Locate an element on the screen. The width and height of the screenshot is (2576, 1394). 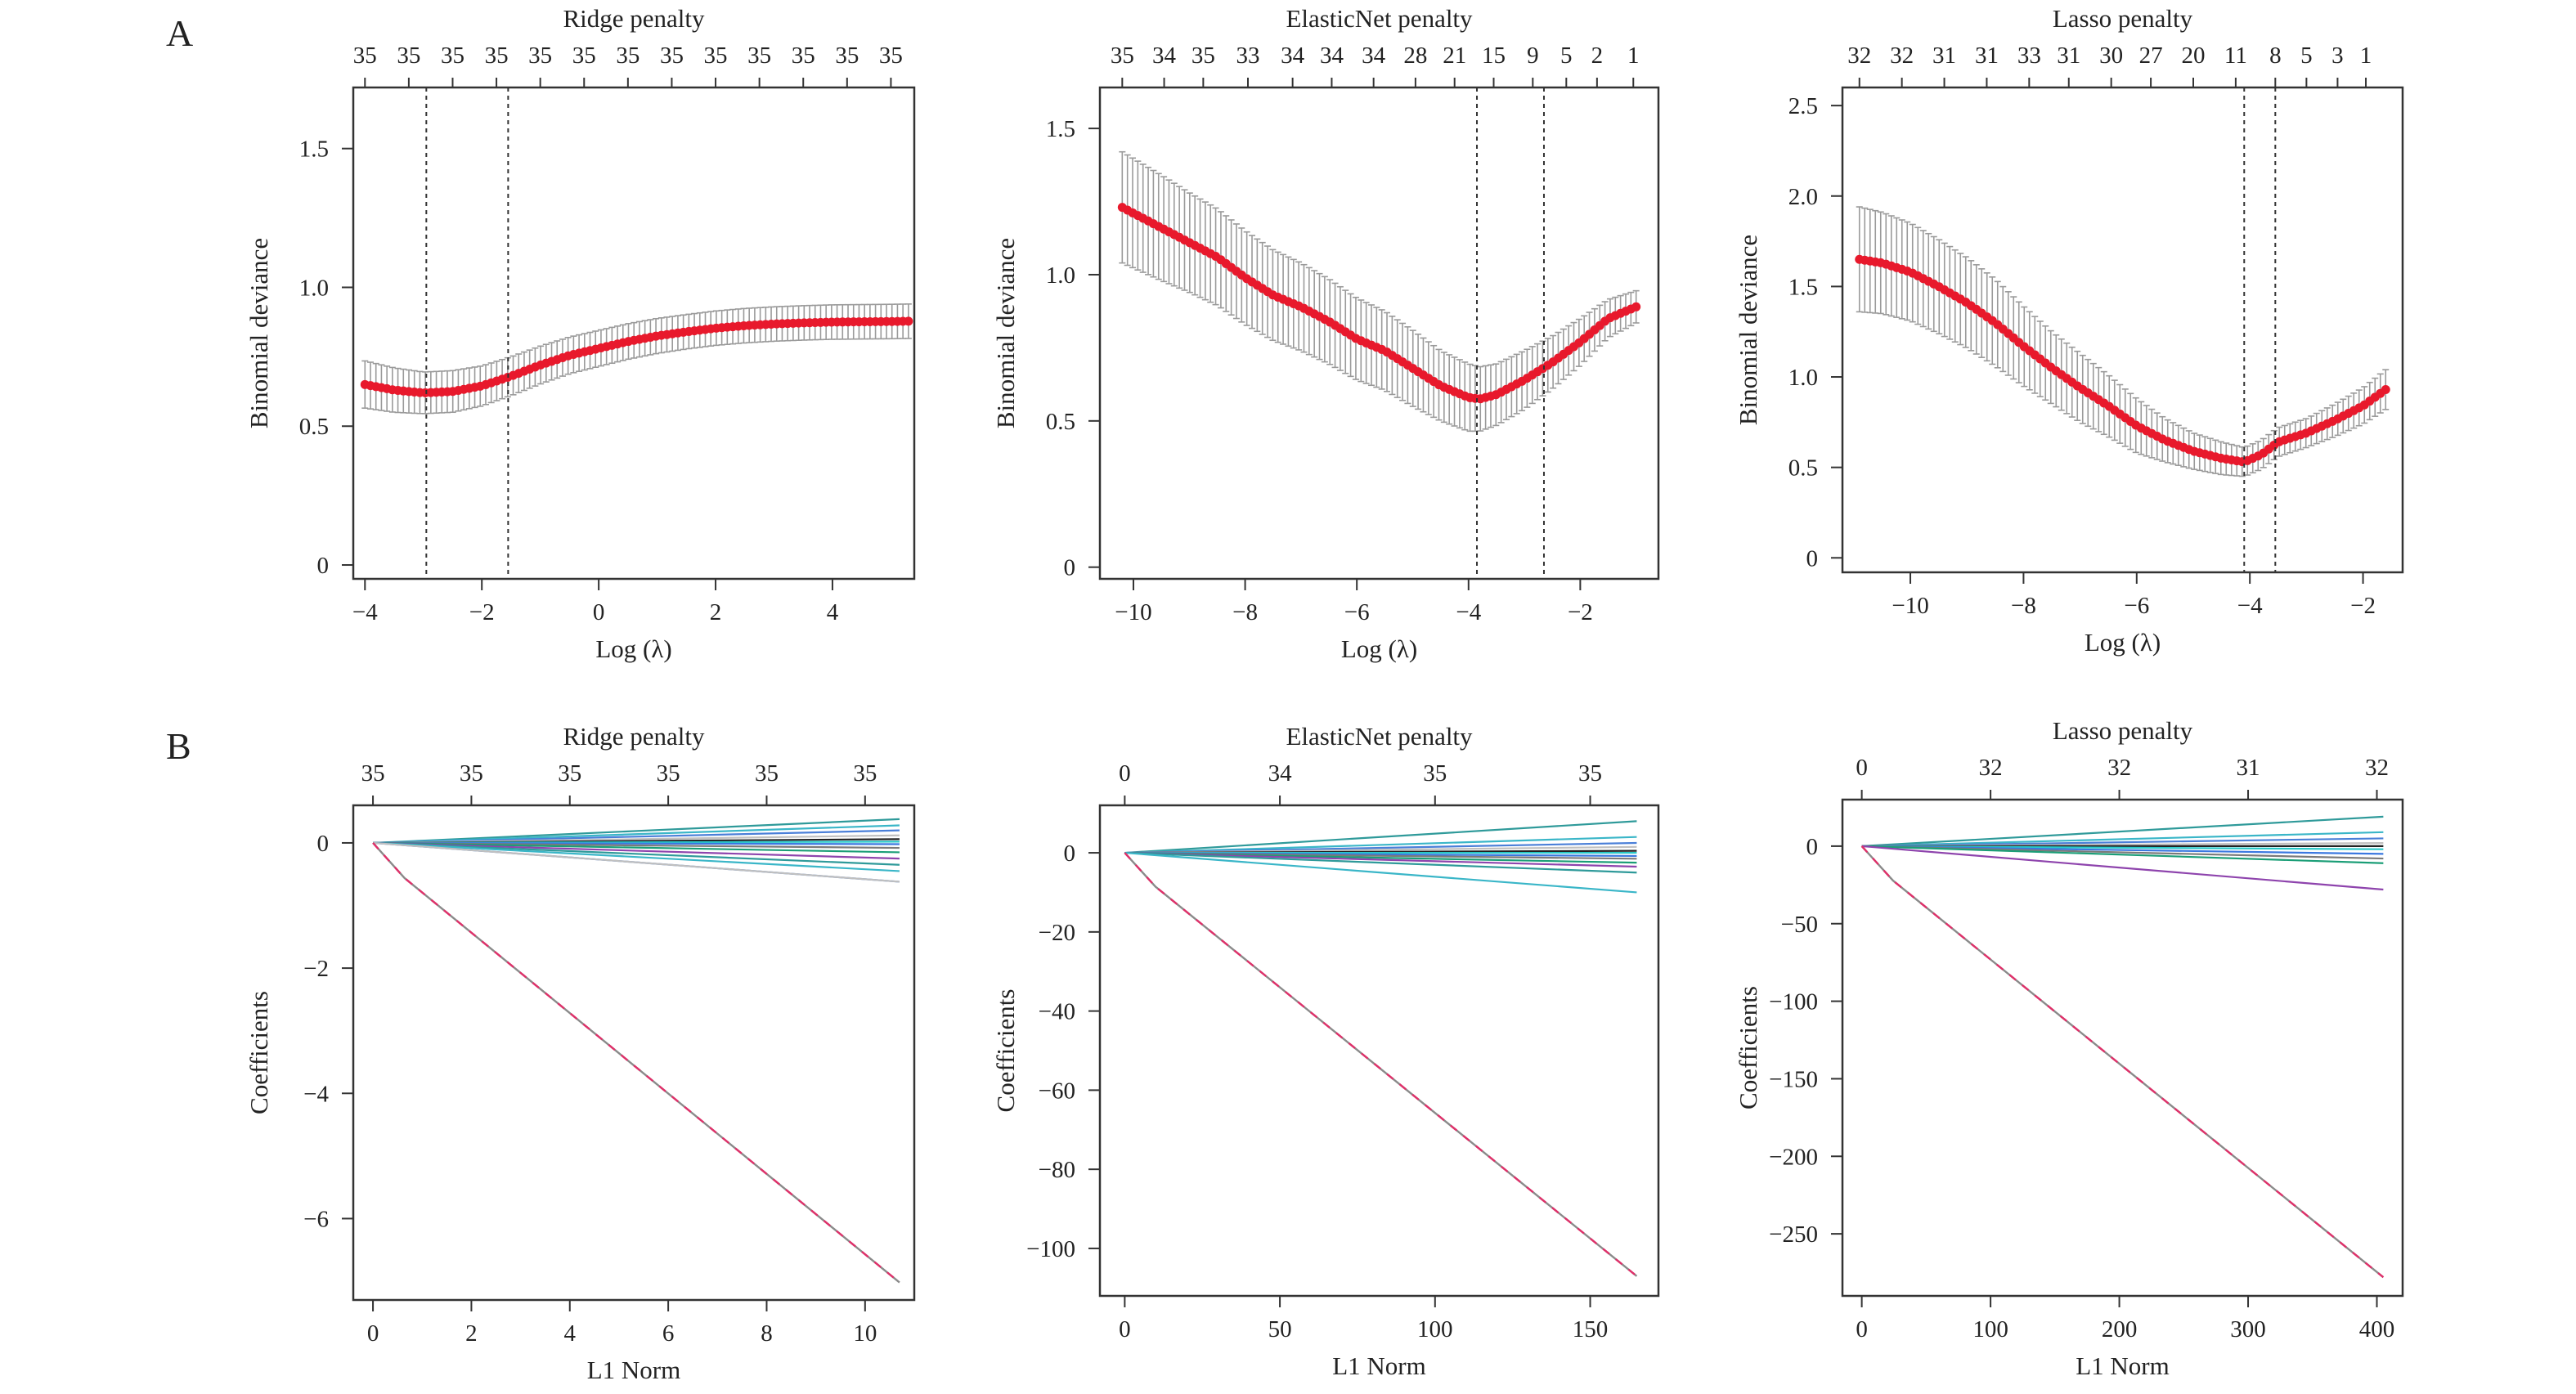
x-axis-label: L1 Norm is located at coordinates (634, 1370).